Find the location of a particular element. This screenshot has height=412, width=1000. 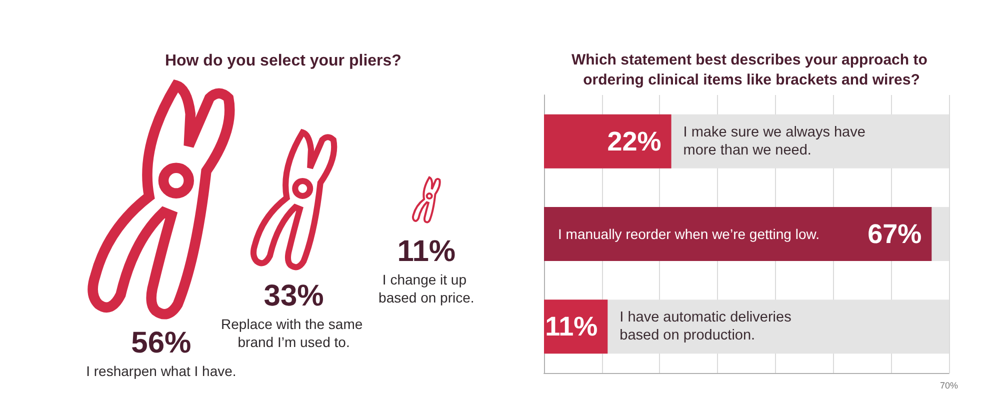

category-label: I change it up based on price. is located at coordinates (426, 288).